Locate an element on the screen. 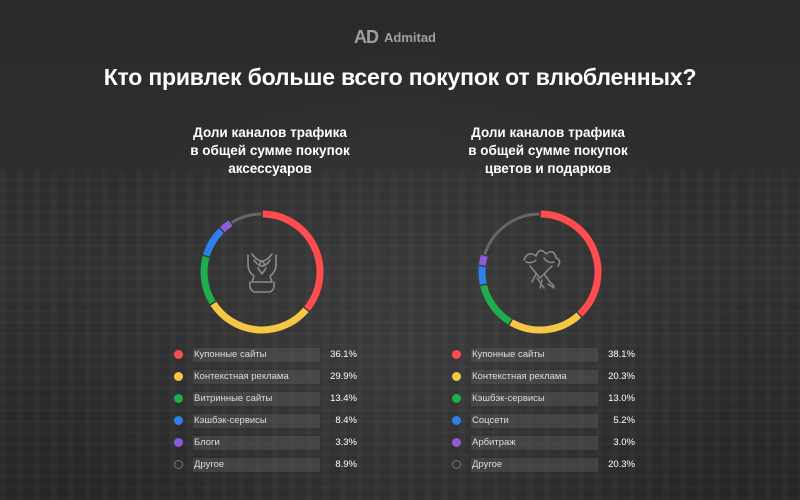 Image resolution: width=800 pixels, height=500 pixels. legend-row: Арбитраж 3.0% is located at coordinates (545, 445).